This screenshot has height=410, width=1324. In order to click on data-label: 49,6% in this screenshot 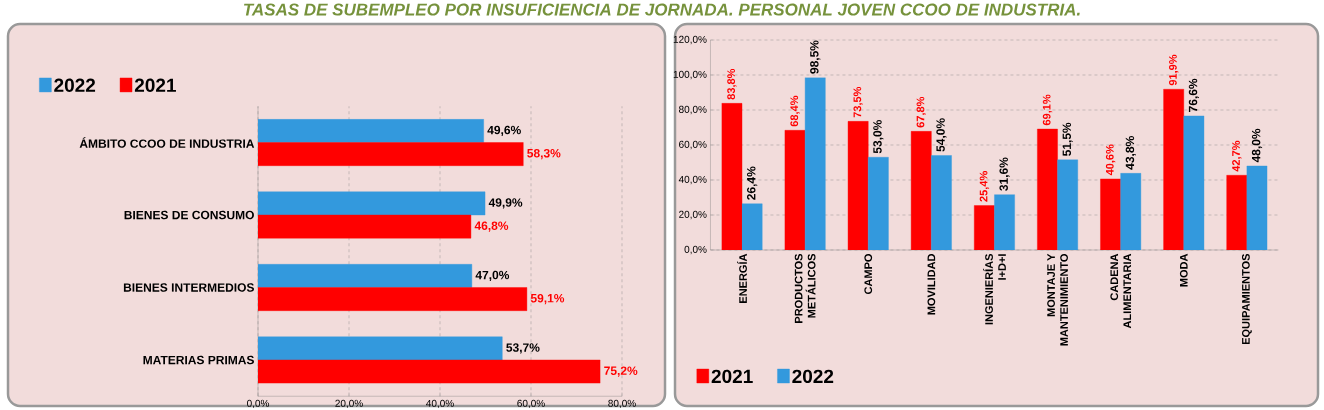, I will do `click(504, 131)`.